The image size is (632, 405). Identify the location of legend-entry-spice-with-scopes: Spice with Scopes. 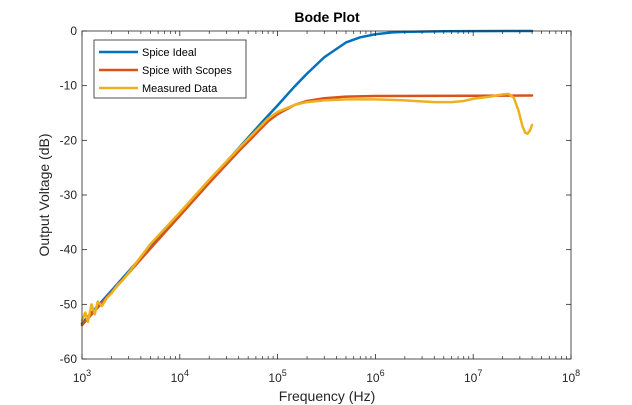
(165, 71).